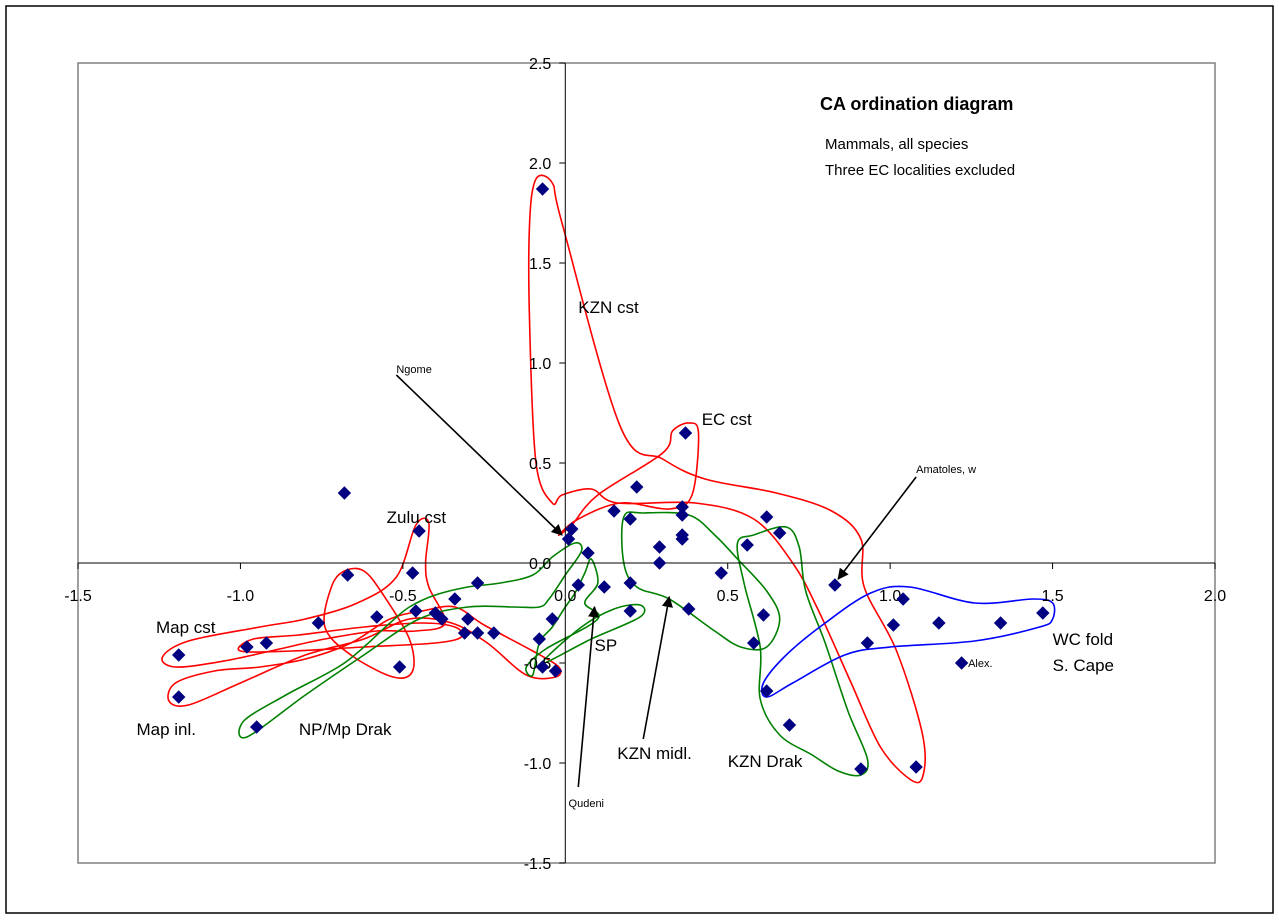  What do you see at coordinates (890, 596) in the screenshot?
I see `x-tick-label: 1.0` at bounding box center [890, 596].